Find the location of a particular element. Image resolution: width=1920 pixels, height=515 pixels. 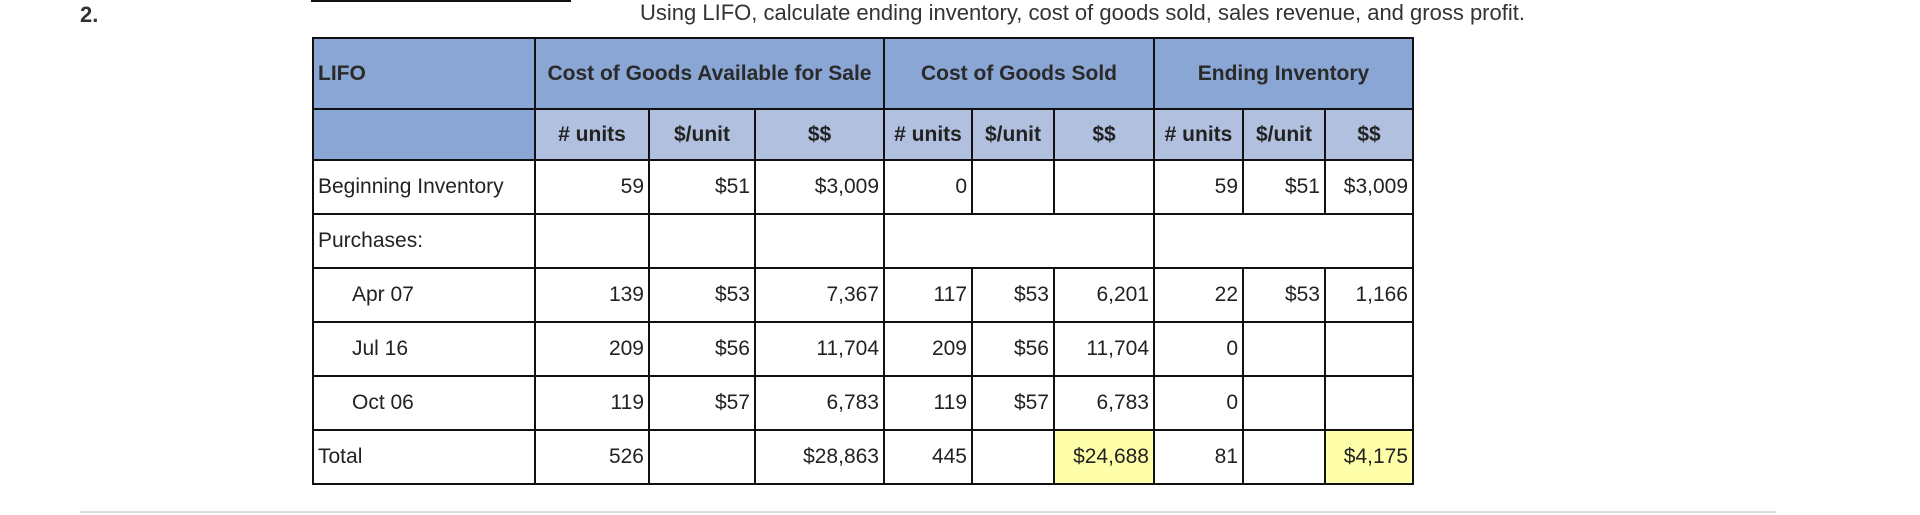

section-divider is located at coordinates (928, 512).